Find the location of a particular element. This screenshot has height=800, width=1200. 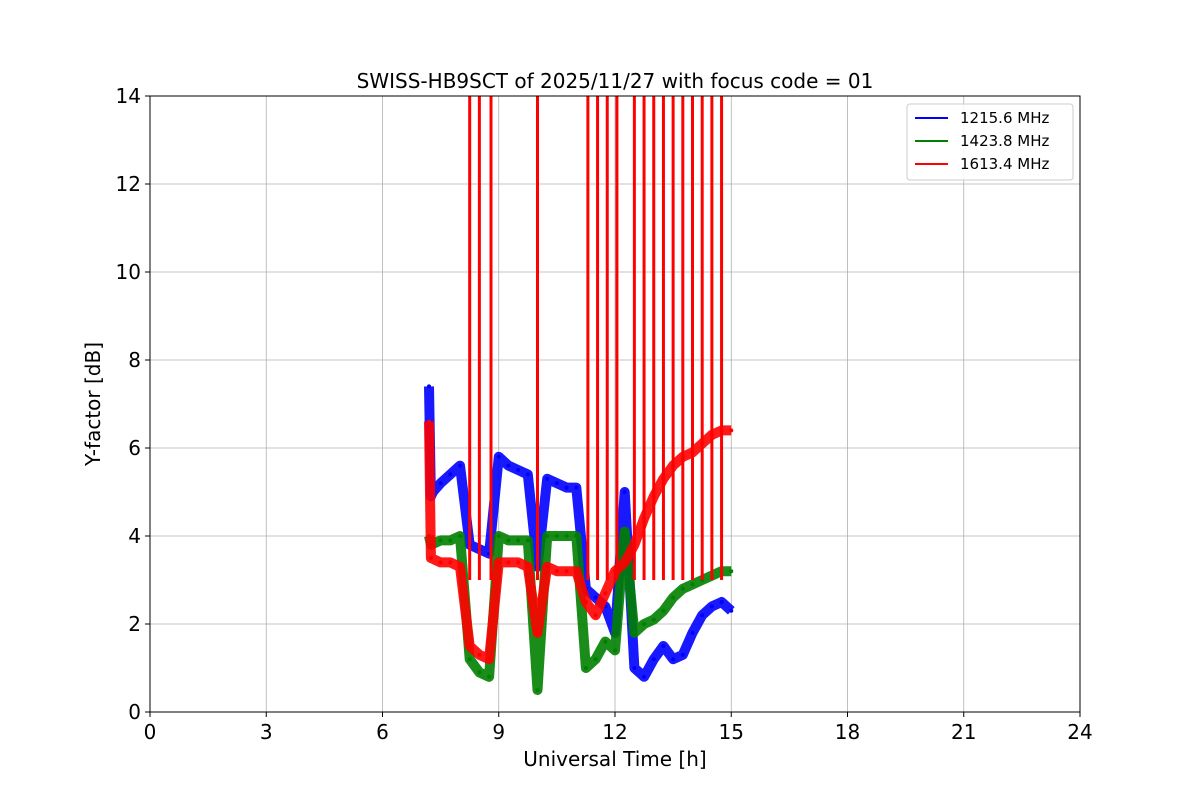

x-tick-label: 12 is located at coordinates (614, 732).